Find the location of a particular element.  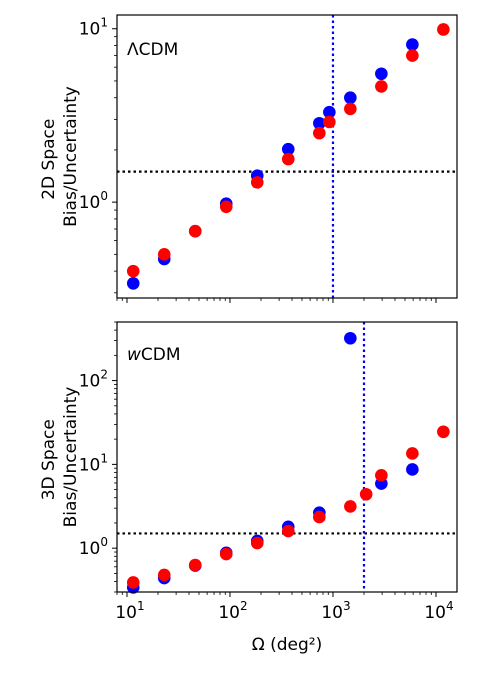

panel-2-x-tick-label-base-0: 10 is located at coordinates (126, 613).